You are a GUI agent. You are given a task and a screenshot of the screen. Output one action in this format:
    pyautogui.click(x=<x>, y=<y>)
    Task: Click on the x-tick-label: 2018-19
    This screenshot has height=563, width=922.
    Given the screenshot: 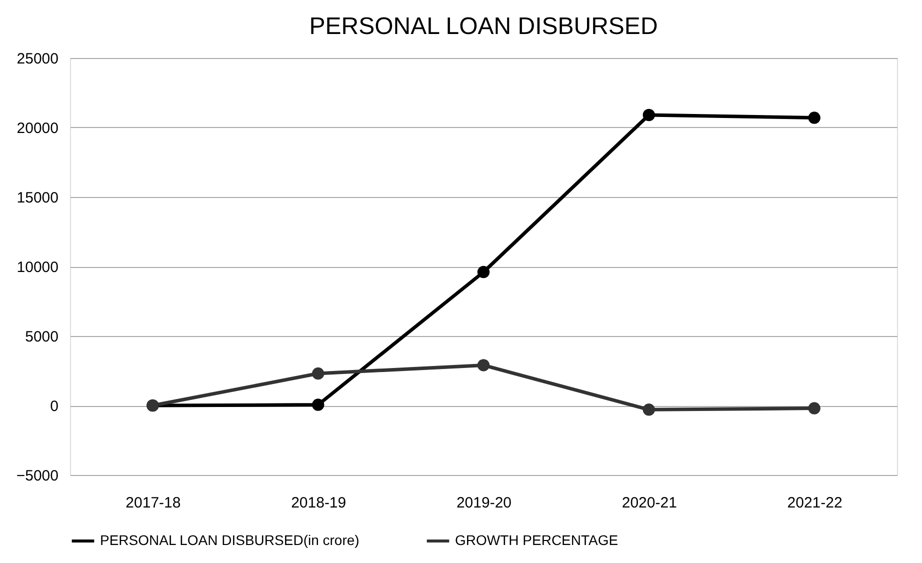 What is the action you would take?
    pyautogui.click(x=318, y=503)
    